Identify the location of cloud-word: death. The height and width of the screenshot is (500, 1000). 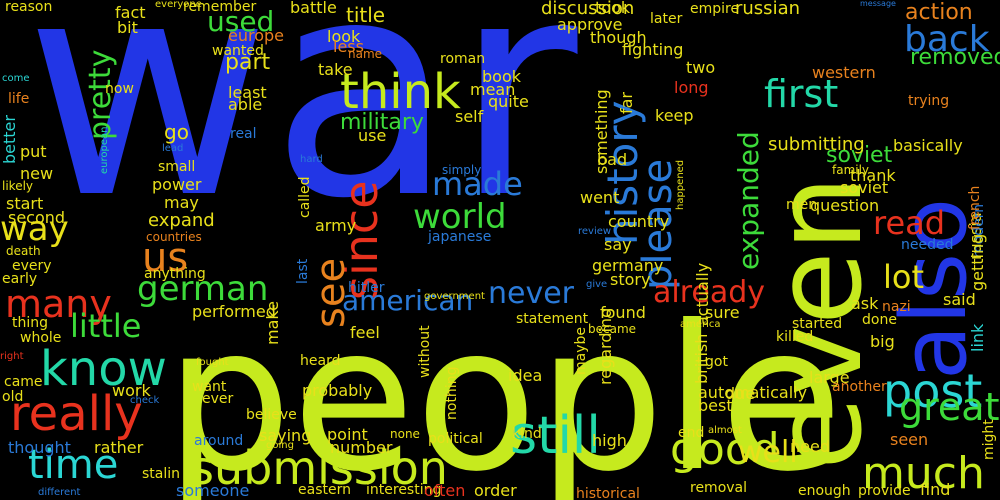
(23, 251).